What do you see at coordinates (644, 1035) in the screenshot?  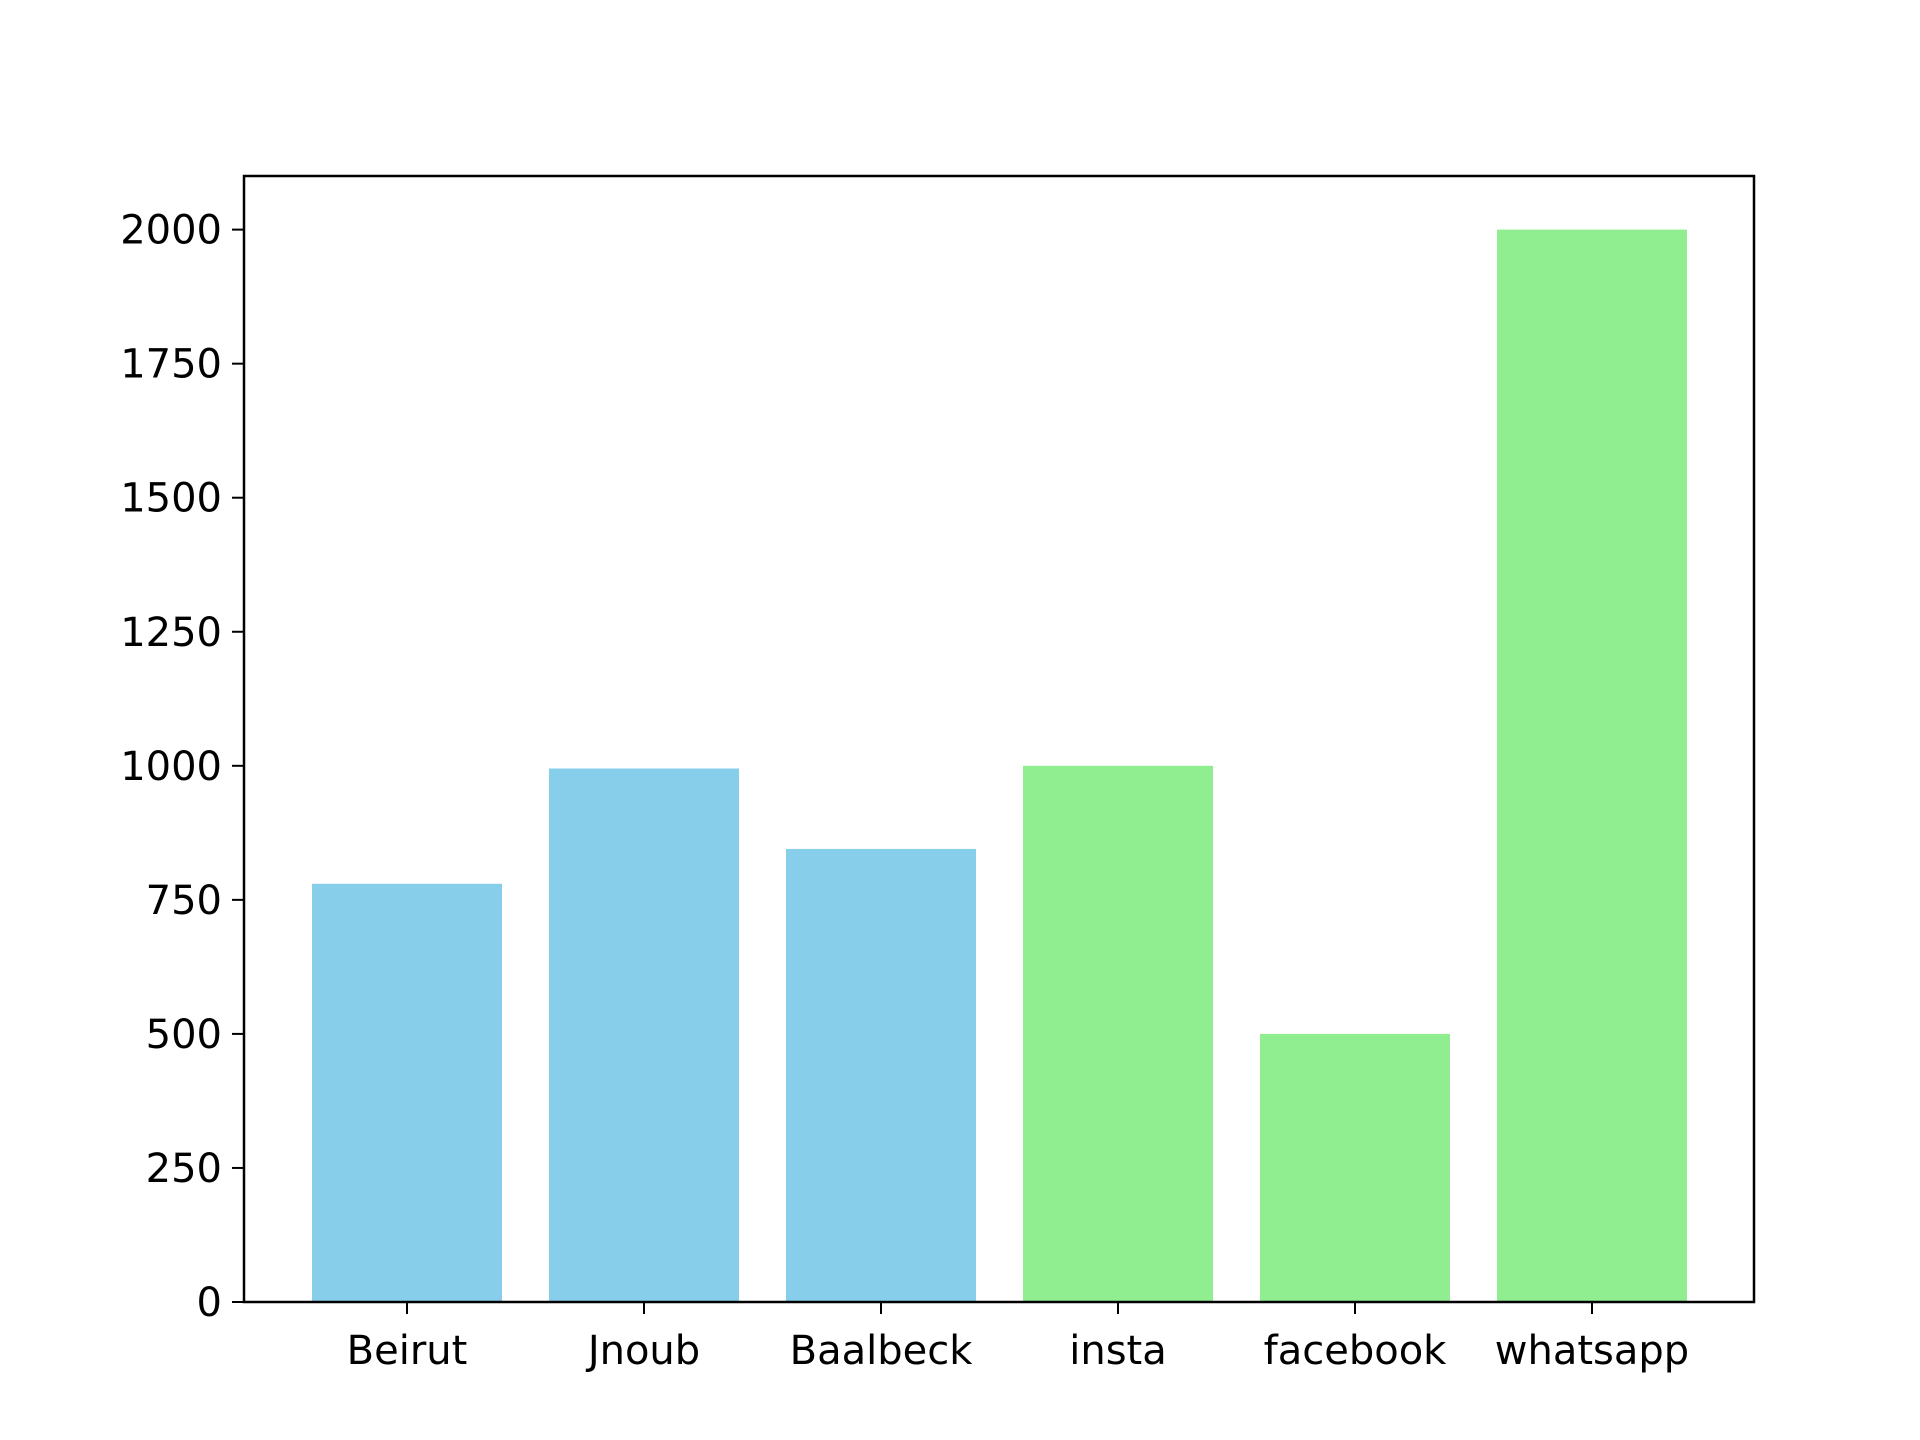 I see `bar-jnoub` at bounding box center [644, 1035].